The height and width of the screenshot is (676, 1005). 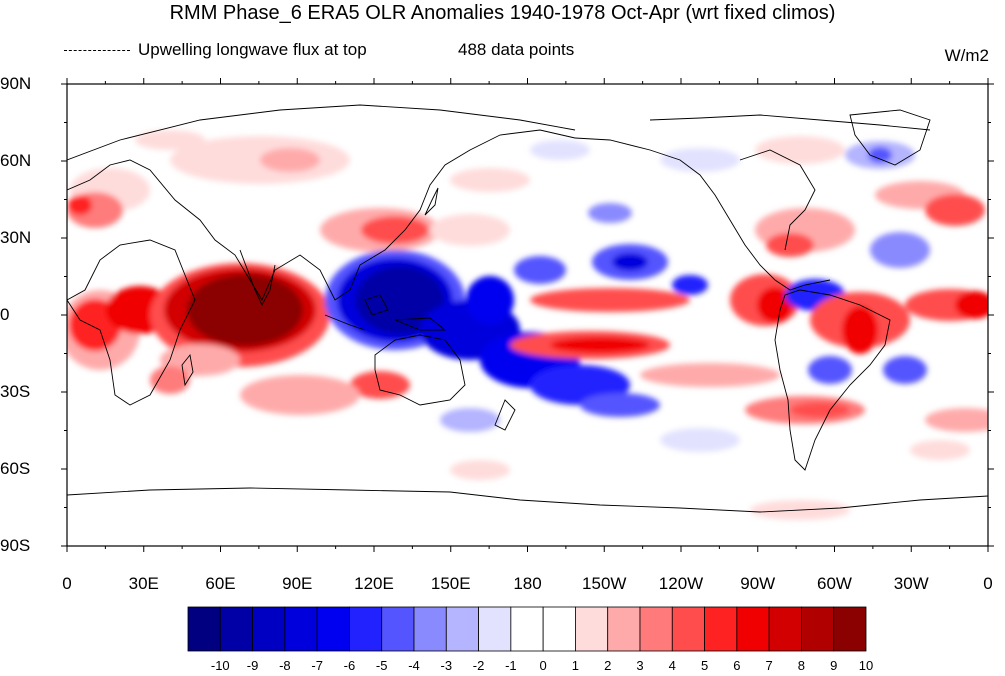 I want to click on lon-label: 150W, so click(x=604, y=583).